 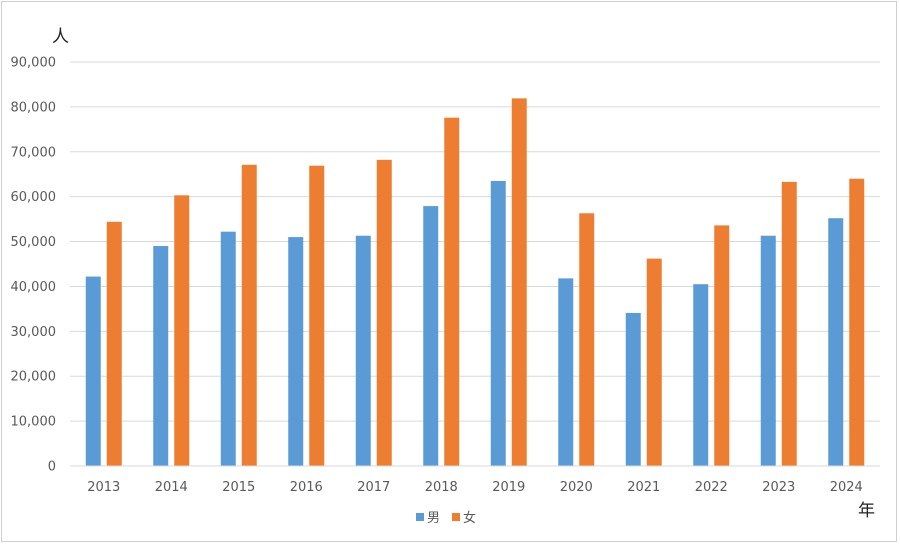 What do you see at coordinates (238, 487) in the screenshot?
I see `x-tick-label: 2015` at bounding box center [238, 487].